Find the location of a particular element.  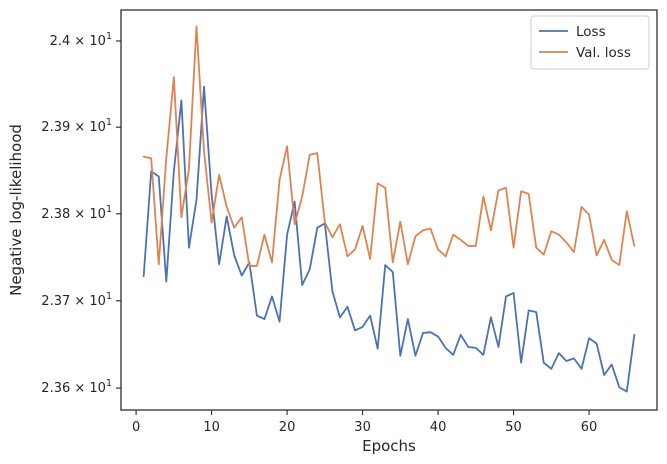

legend-entry: Loss is located at coordinates (591, 32).